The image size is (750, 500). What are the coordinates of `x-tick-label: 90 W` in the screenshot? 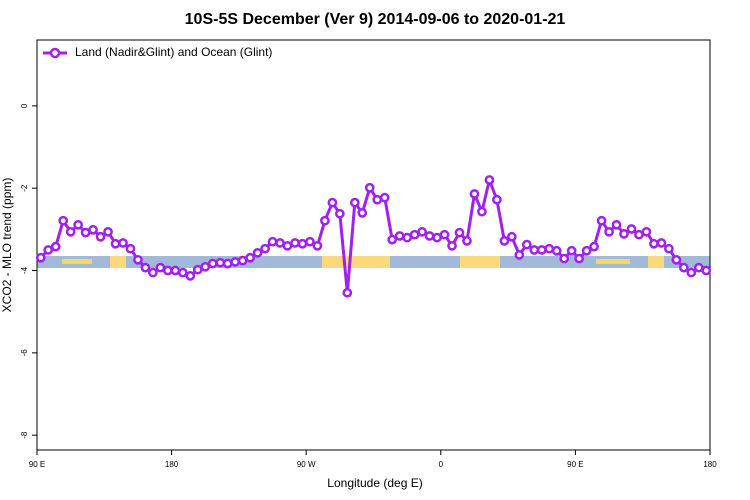 It's located at (306, 464).